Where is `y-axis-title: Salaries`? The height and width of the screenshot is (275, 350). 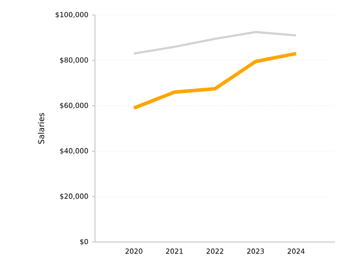 y-axis-title: Salaries is located at coordinates (41, 128).